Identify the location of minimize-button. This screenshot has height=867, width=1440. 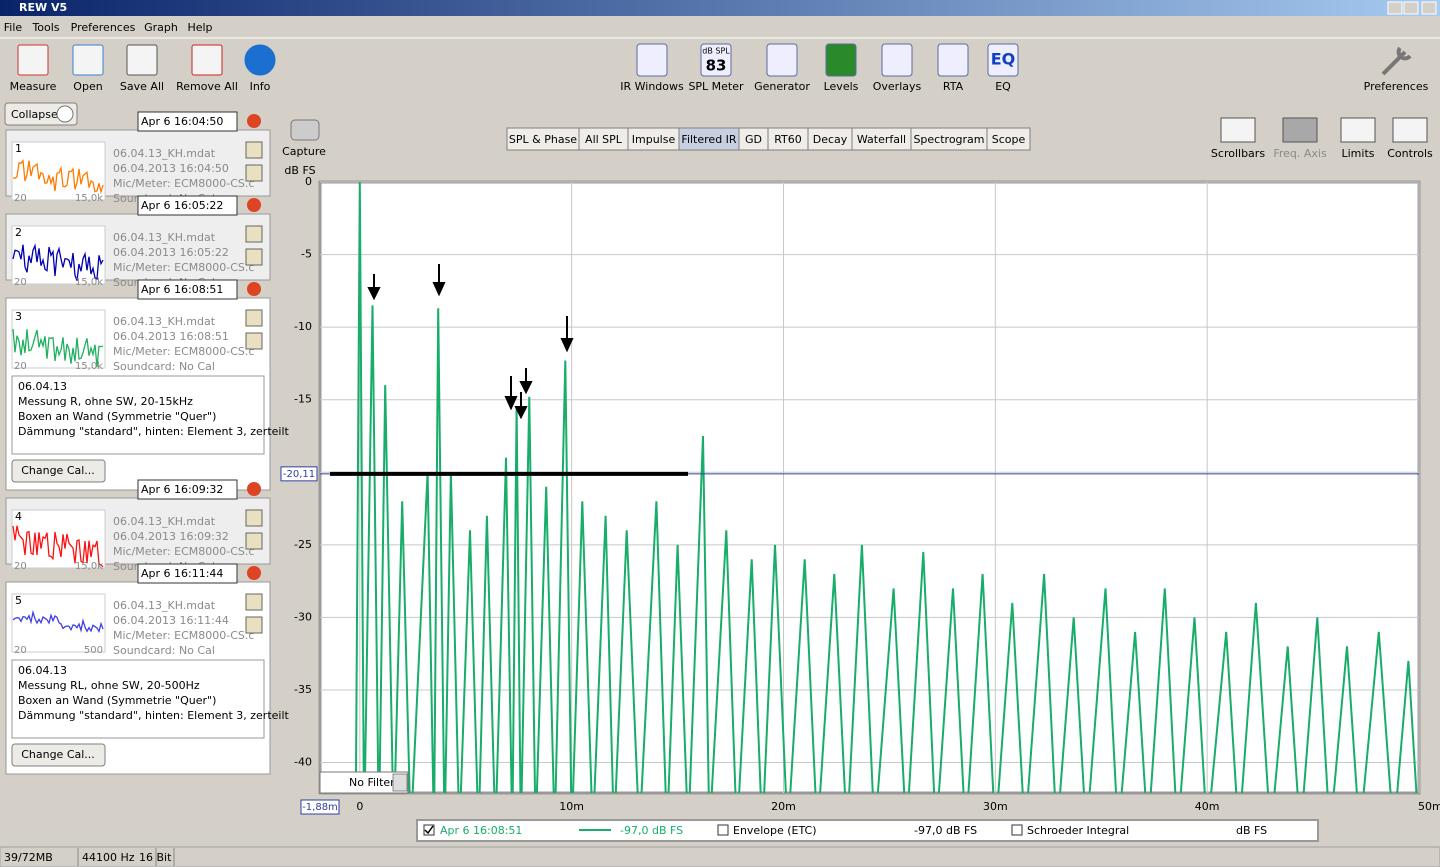
(1395, 8).